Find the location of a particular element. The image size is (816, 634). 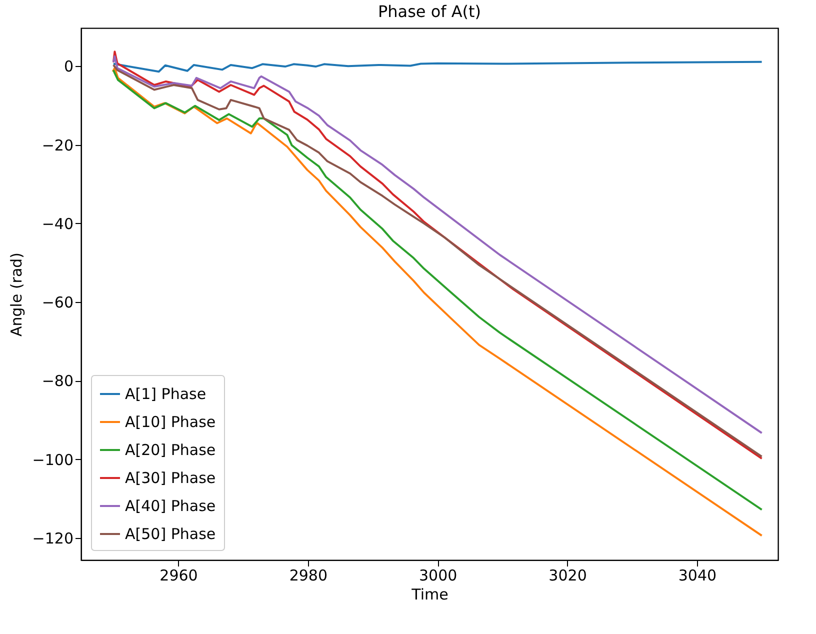

y-tick-label: −120 is located at coordinates (53, 538).